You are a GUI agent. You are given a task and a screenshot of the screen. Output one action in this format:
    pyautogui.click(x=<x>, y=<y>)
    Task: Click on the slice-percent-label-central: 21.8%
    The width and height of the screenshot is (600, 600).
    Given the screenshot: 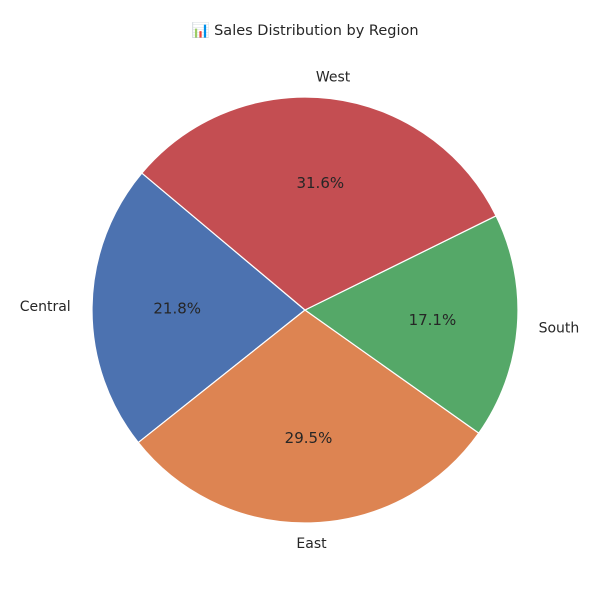 What is the action you would take?
    pyautogui.click(x=177, y=308)
    